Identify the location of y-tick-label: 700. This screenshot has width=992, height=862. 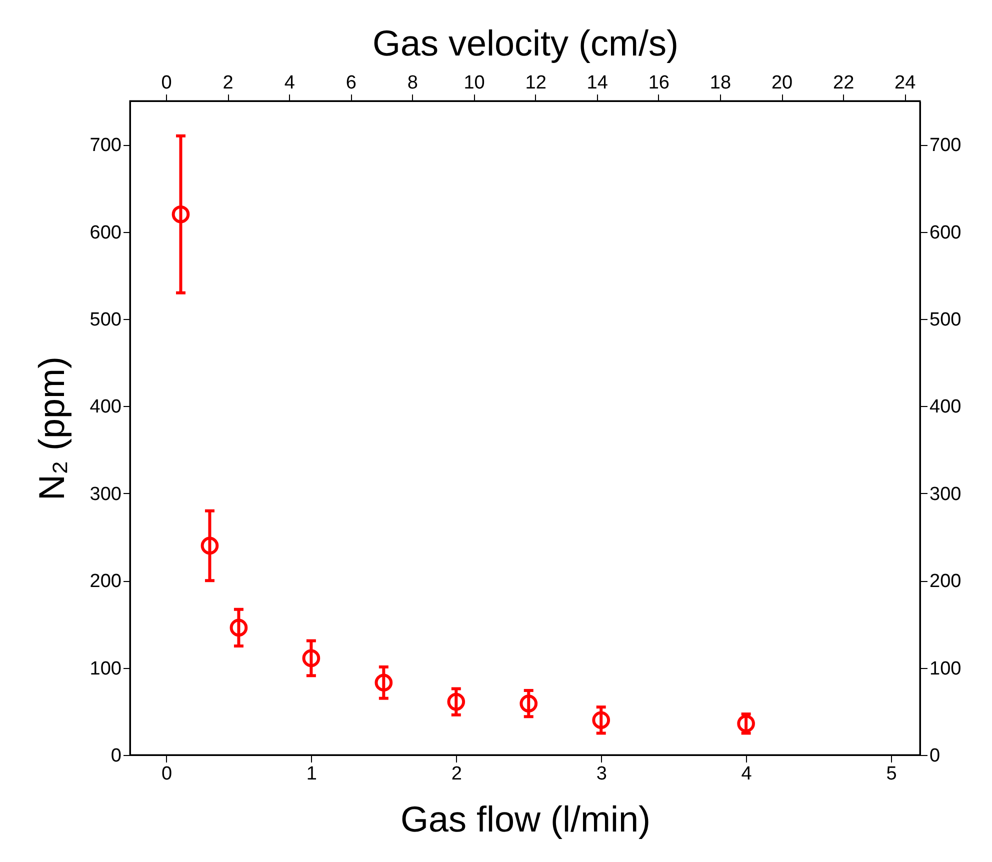
(106, 145).